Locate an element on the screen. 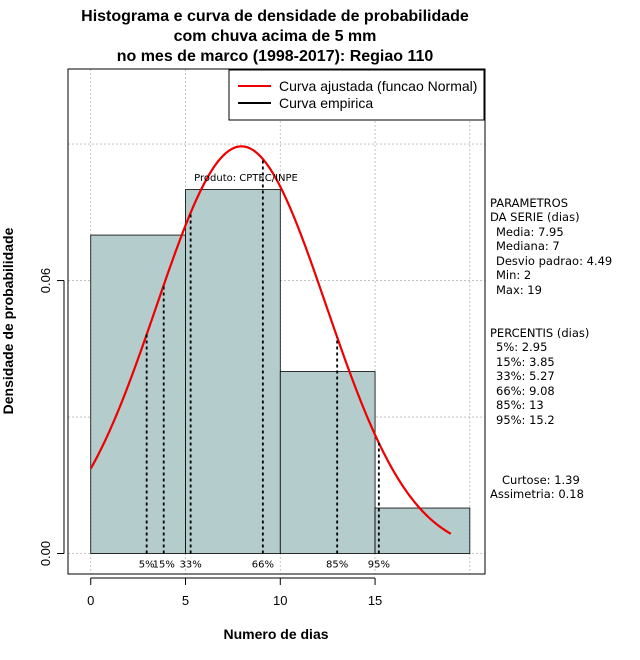  legend-box is located at coordinates (356, 95).